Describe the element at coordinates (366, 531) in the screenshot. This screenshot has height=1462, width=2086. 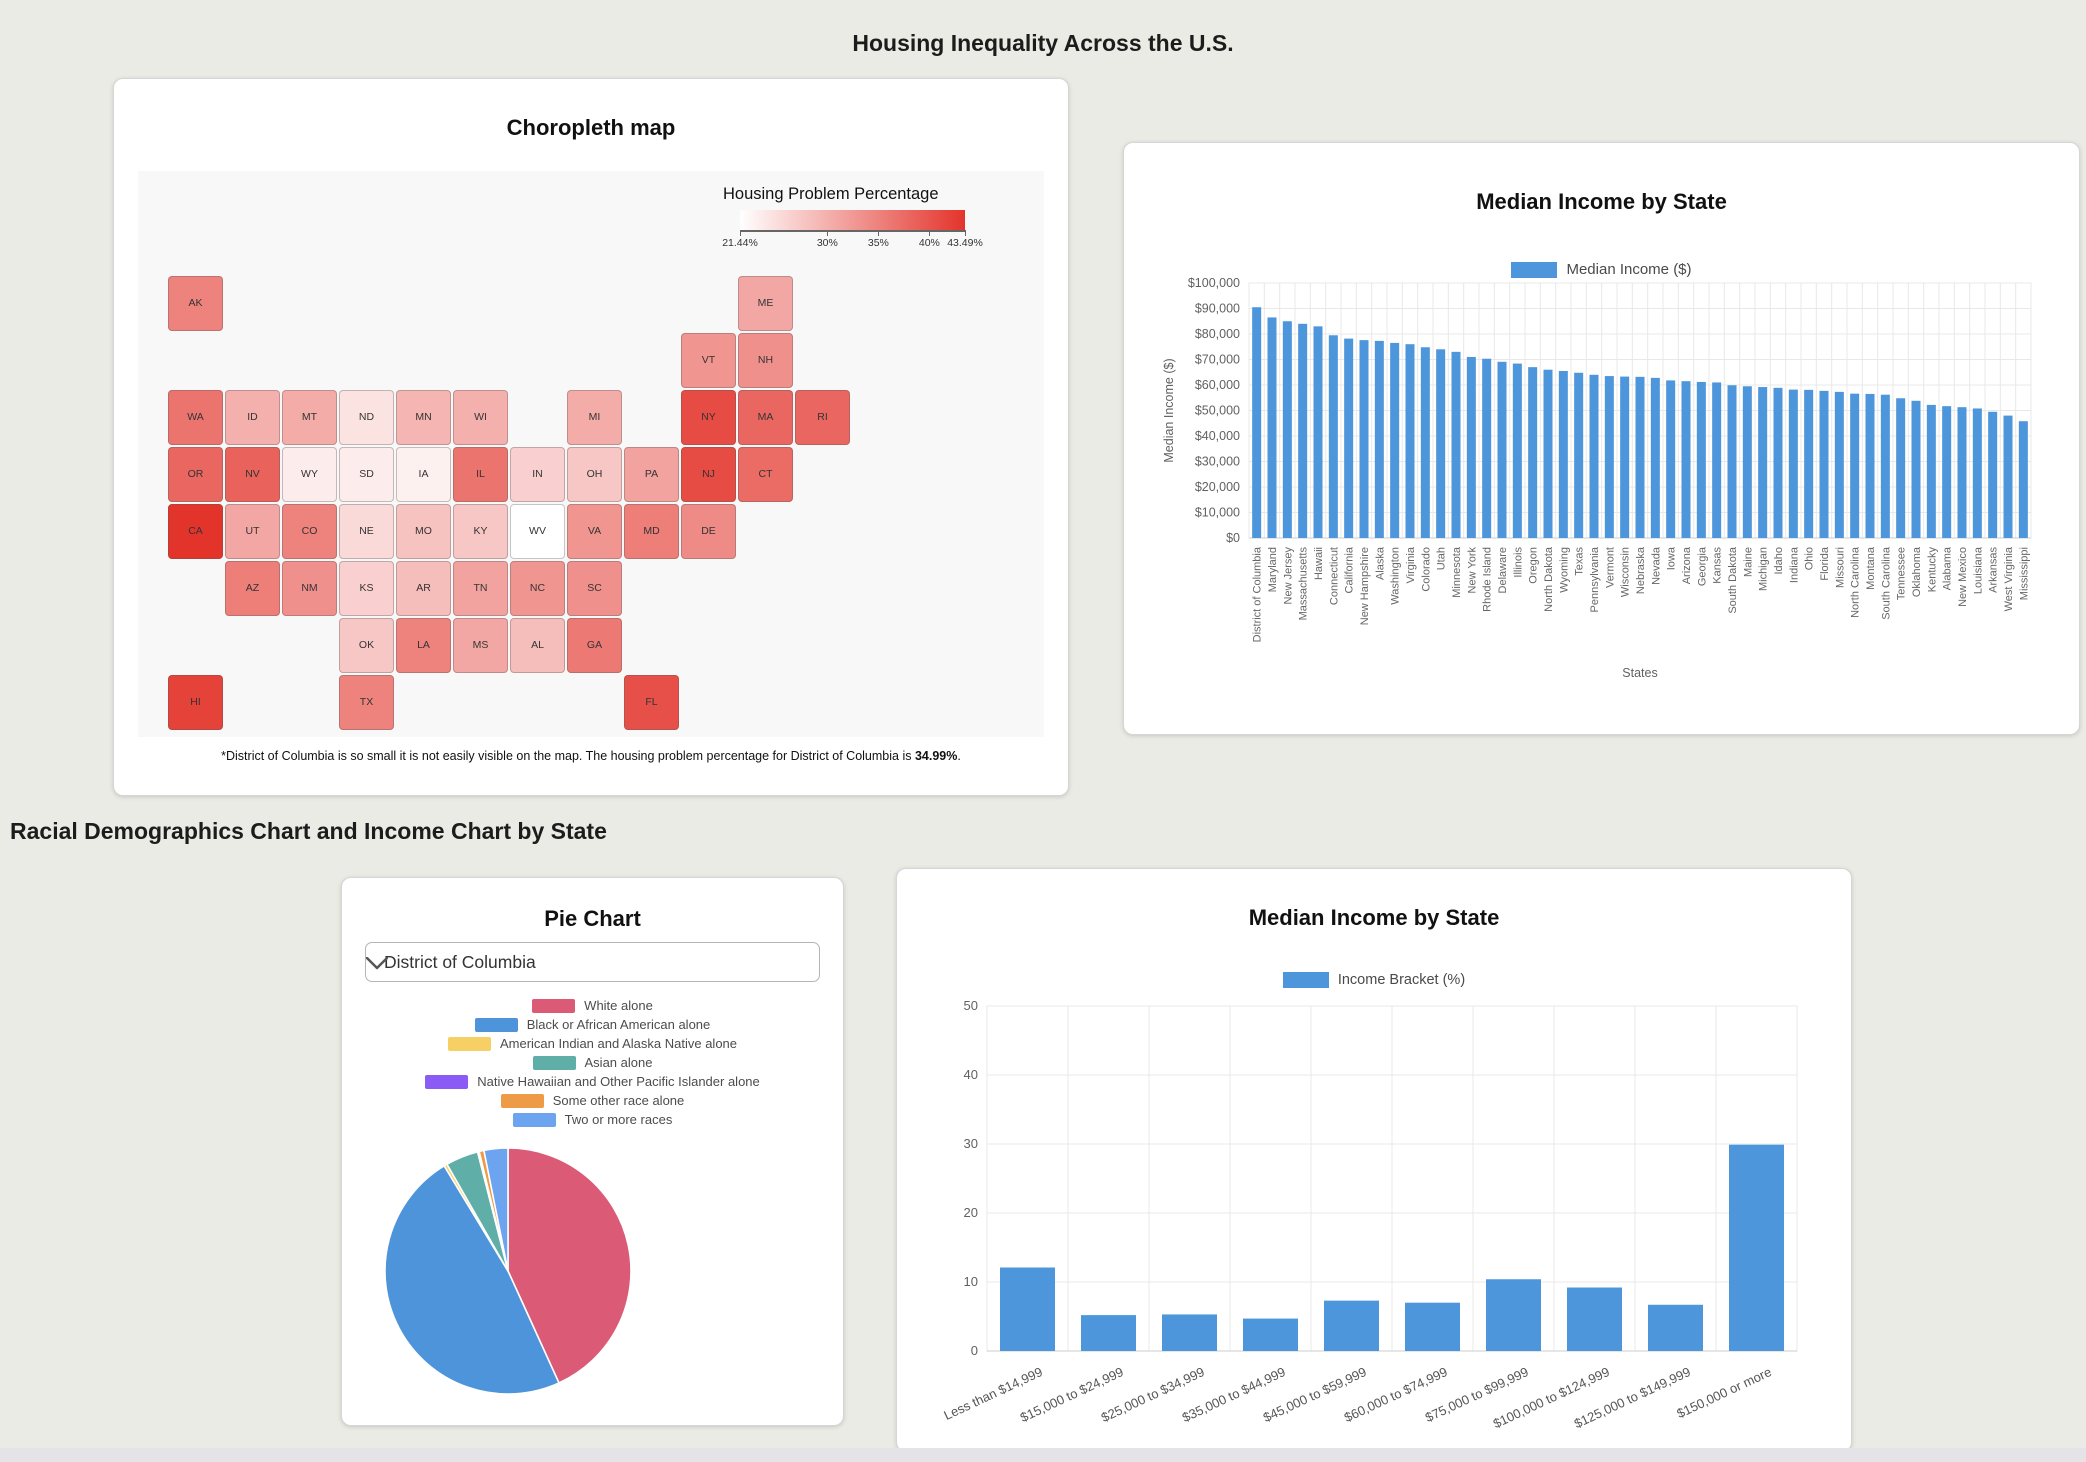
I see `state-tile-NE: NE` at that location.